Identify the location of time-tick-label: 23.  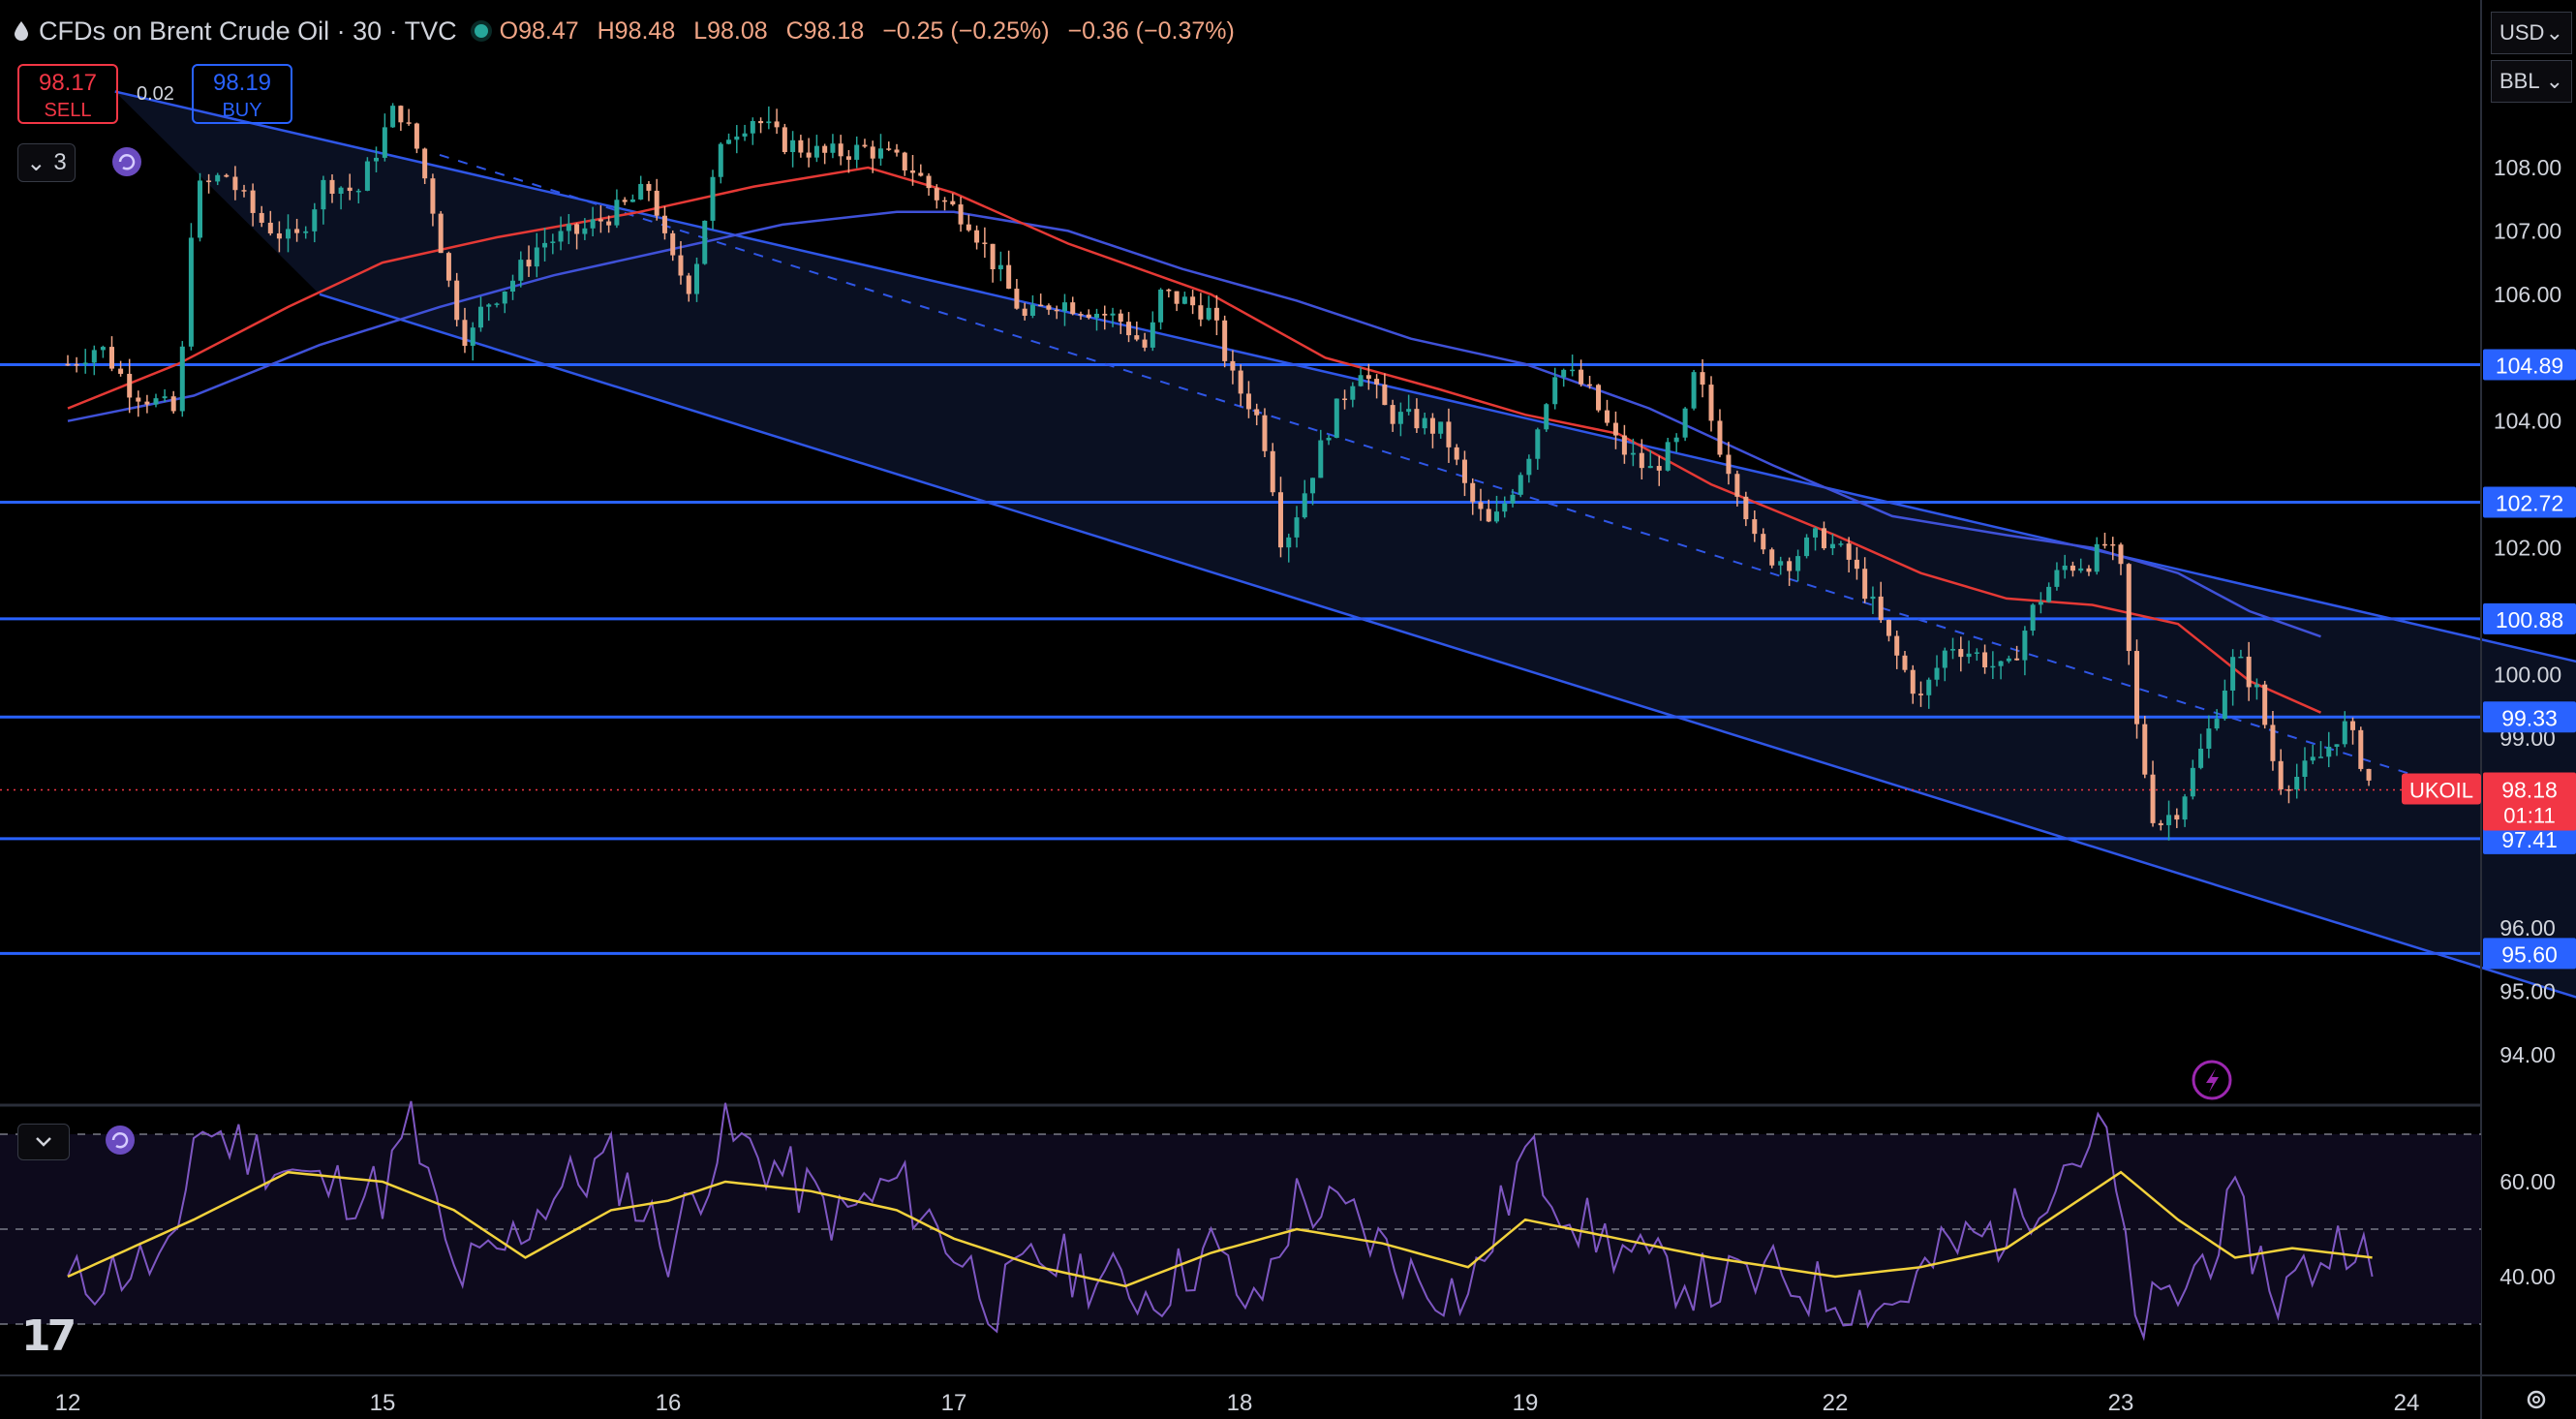
(2121, 1403).